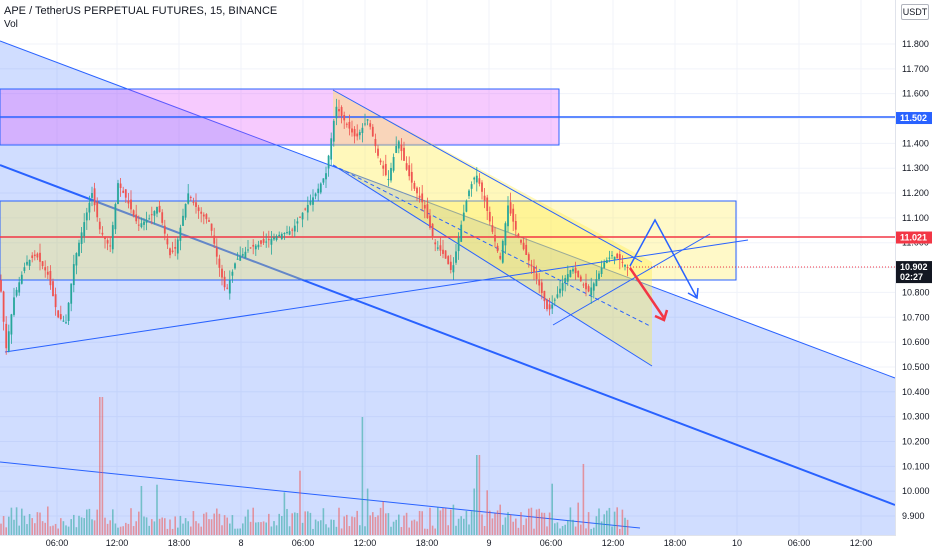 The width and height of the screenshot is (932, 550). I want to click on volume-indicator-label: Vol, so click(11, 24).